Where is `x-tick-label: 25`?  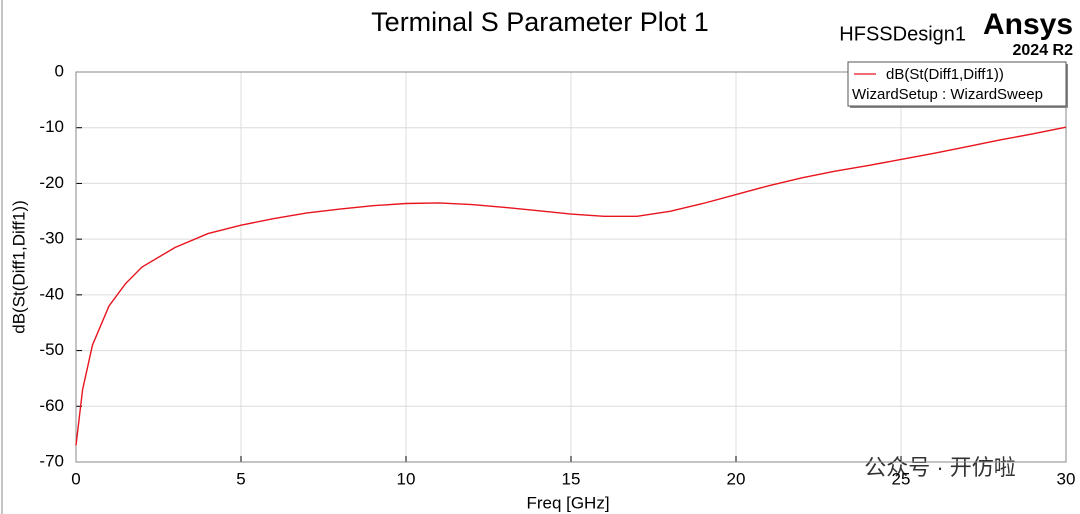 x-tick-label: 25 is located at coordinates (901, 478).